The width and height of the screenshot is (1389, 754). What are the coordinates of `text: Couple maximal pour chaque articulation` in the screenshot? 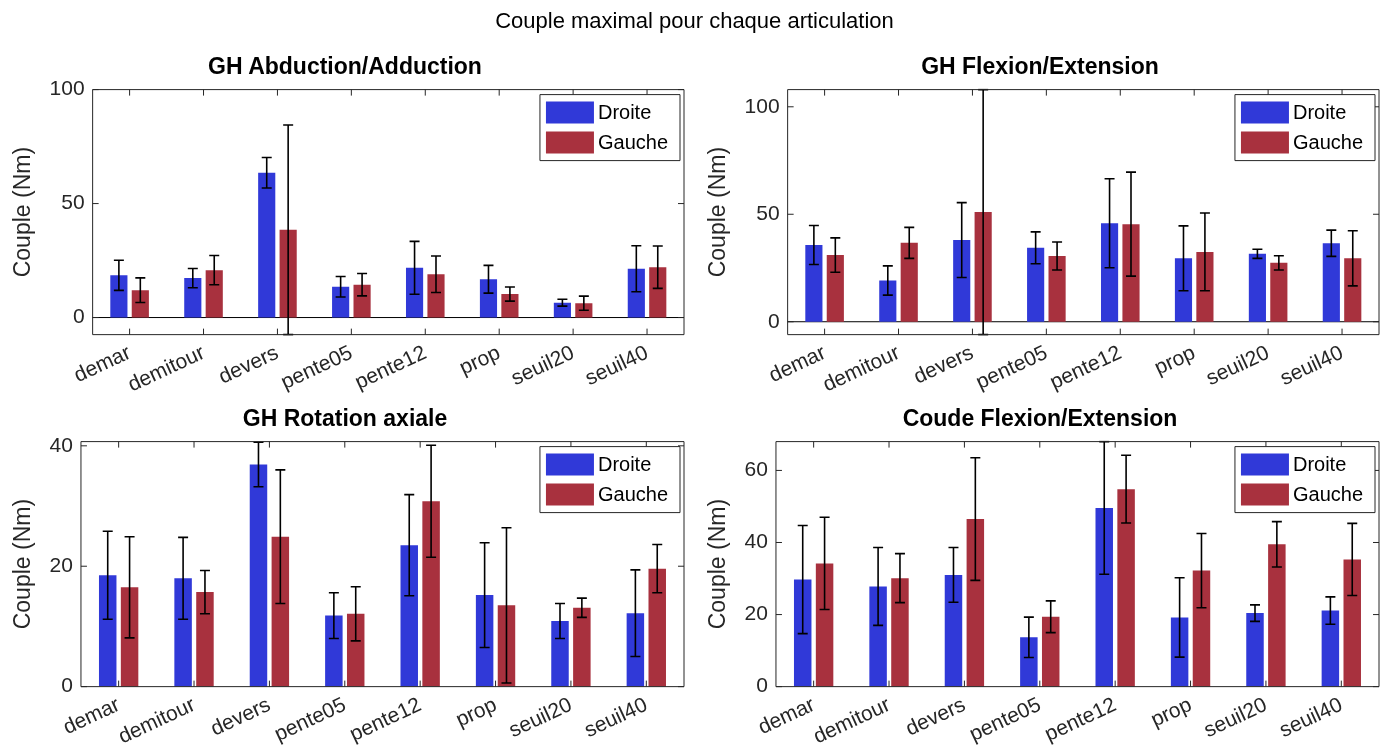 It's located at (694, 21).